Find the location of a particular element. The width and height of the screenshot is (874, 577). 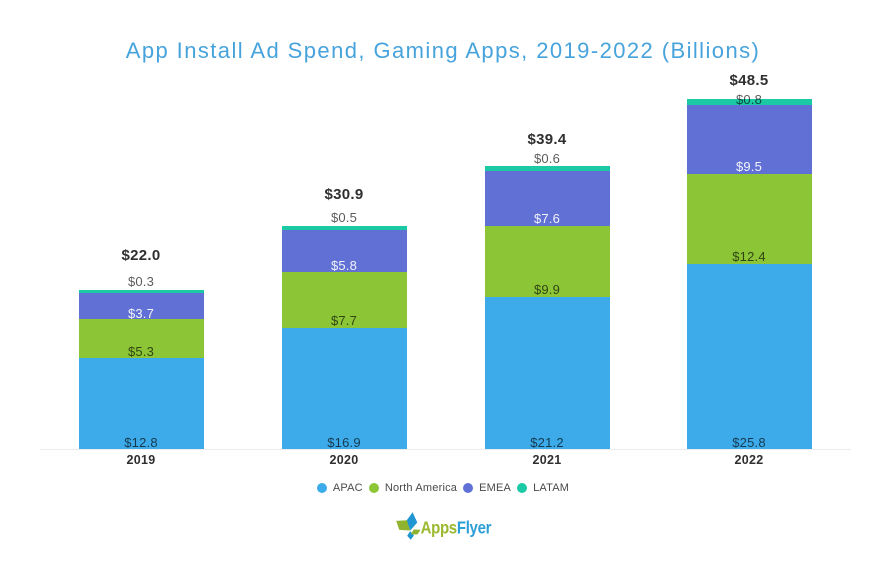

svg-text: AppsFlyer is located at coordinates (456, 527).